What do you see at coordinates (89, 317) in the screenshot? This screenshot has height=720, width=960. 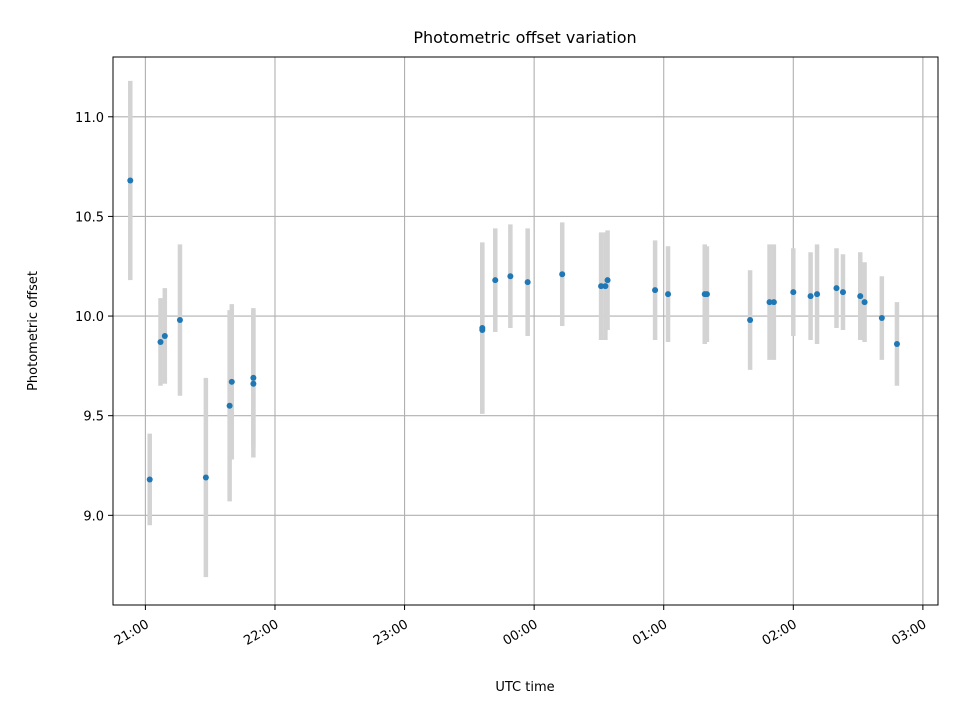 I see `y-tick-label: 10.0` at bounding box center [89, 317].